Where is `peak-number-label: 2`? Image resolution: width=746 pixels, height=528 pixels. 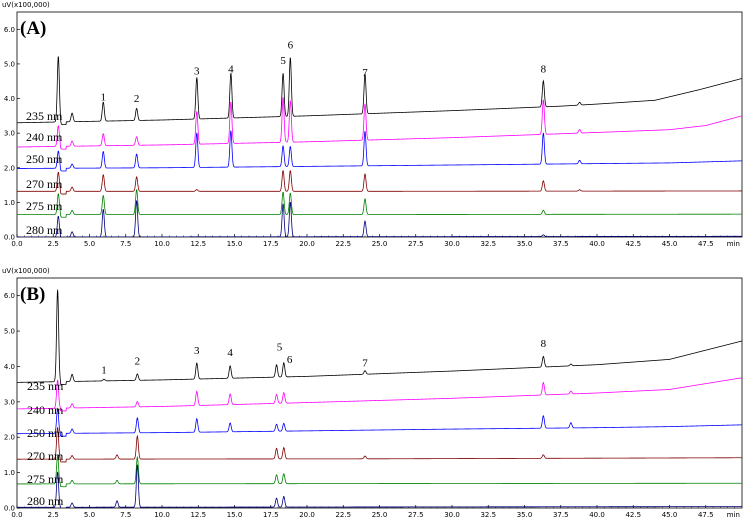 peak-number-label: 2 is located at coordinates (138, 362).